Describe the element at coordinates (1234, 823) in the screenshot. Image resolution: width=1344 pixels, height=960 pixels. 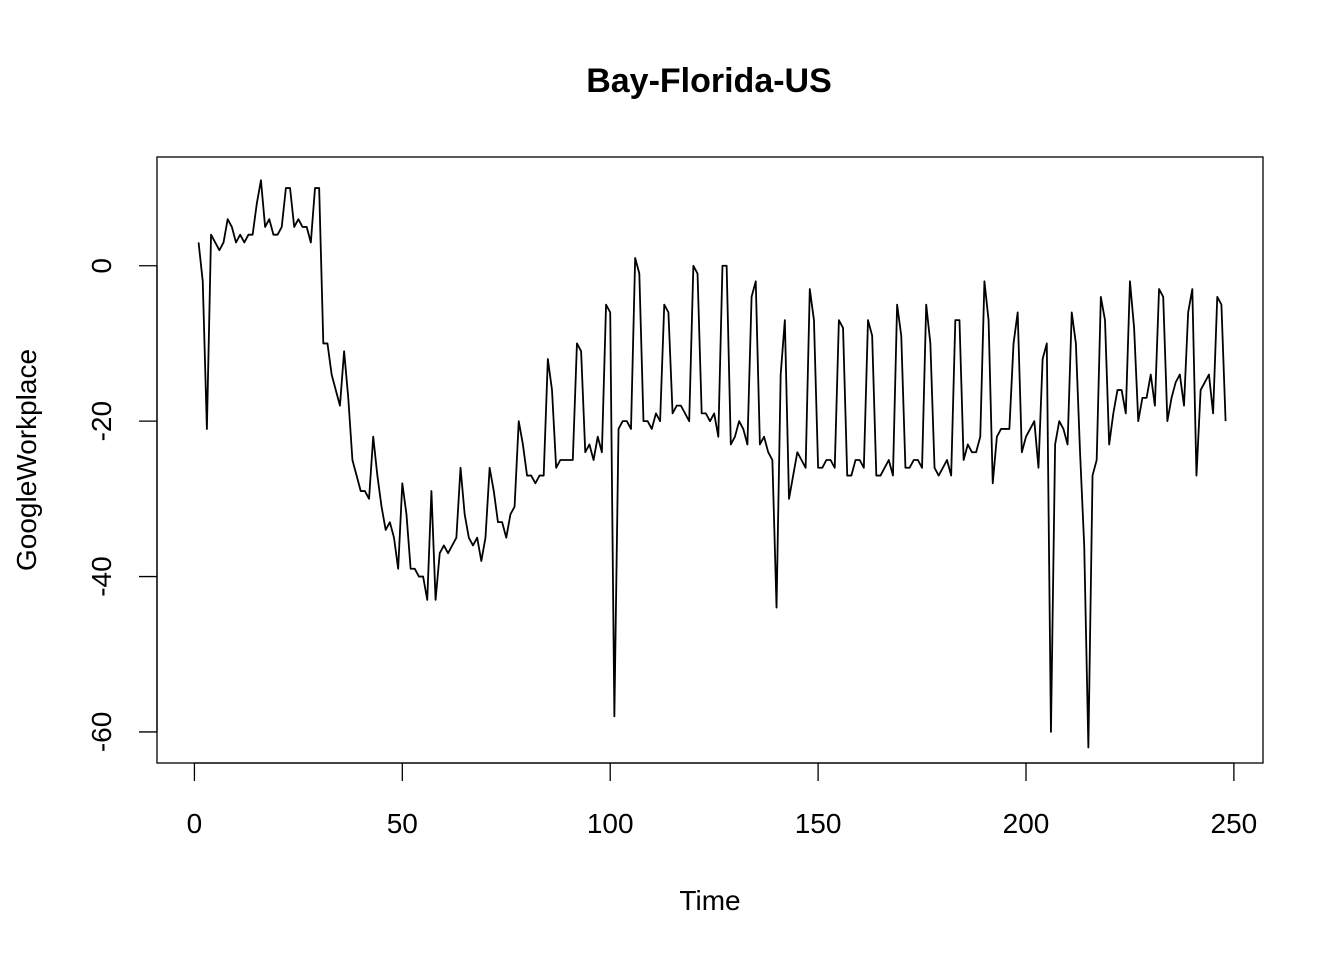
I see `x-tick-label: 250` at that location.